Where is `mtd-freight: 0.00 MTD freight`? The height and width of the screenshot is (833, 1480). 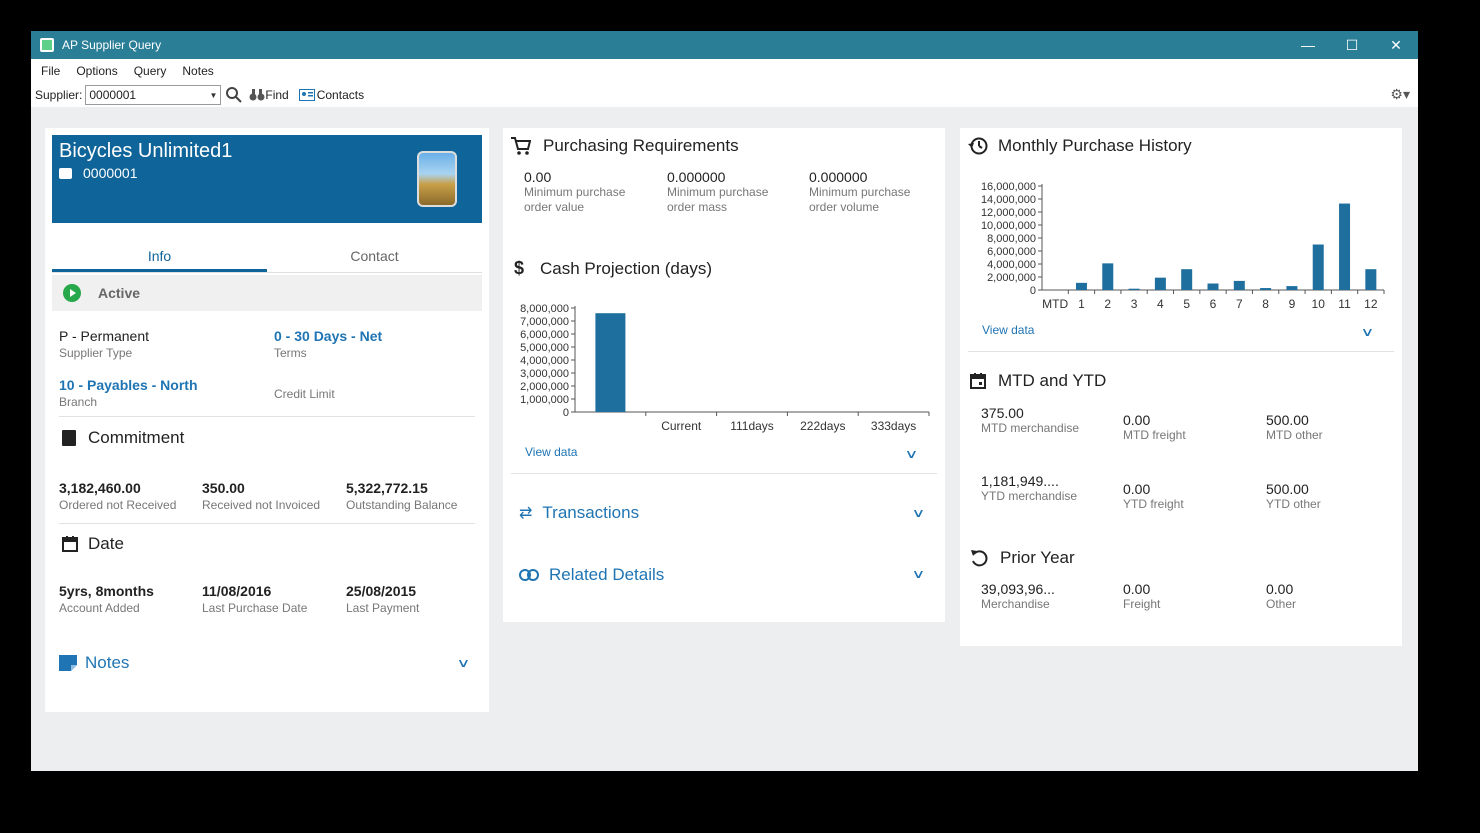
mtd-freight: 0.00 MTD freight is located at coordinates (1178, 427).